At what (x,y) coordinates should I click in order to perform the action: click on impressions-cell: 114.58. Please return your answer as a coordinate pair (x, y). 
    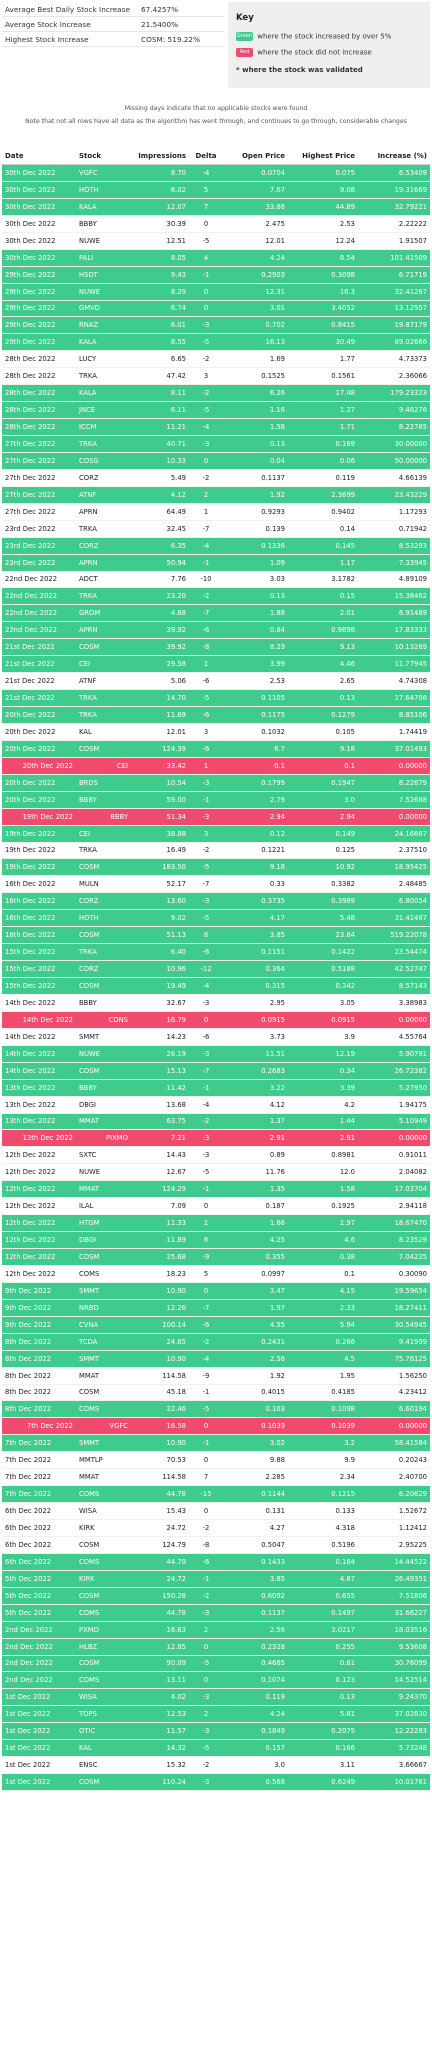
    Looking at the image, I should click on (160, 1376).